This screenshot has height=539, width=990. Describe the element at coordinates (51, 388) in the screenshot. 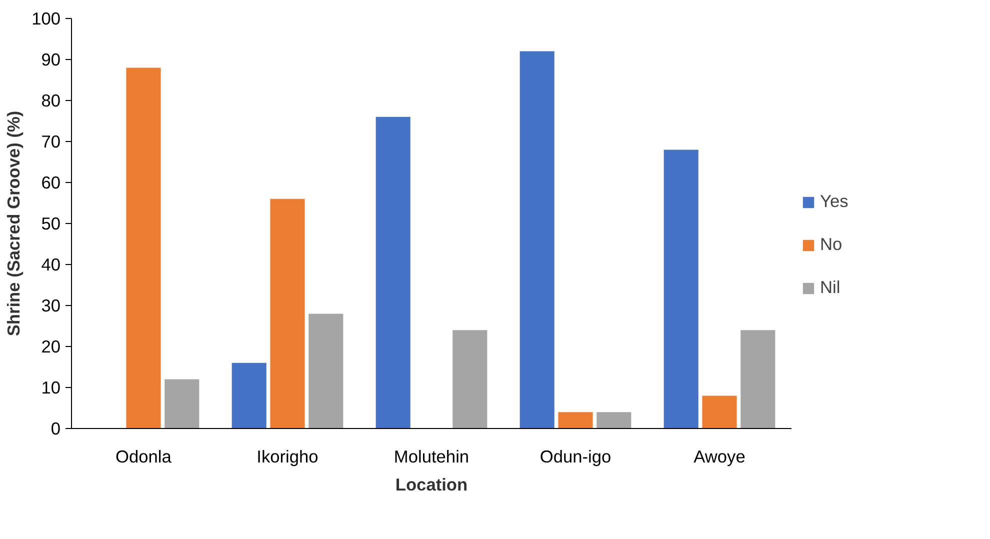

I see `y-tick-label: 10` at that location.